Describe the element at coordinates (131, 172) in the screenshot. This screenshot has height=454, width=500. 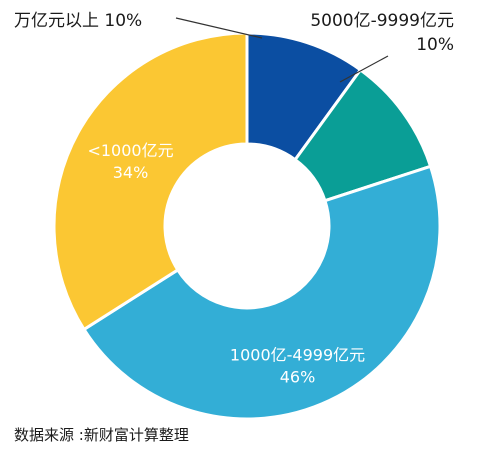
I see `slice-4-percent: 34%` at that location.